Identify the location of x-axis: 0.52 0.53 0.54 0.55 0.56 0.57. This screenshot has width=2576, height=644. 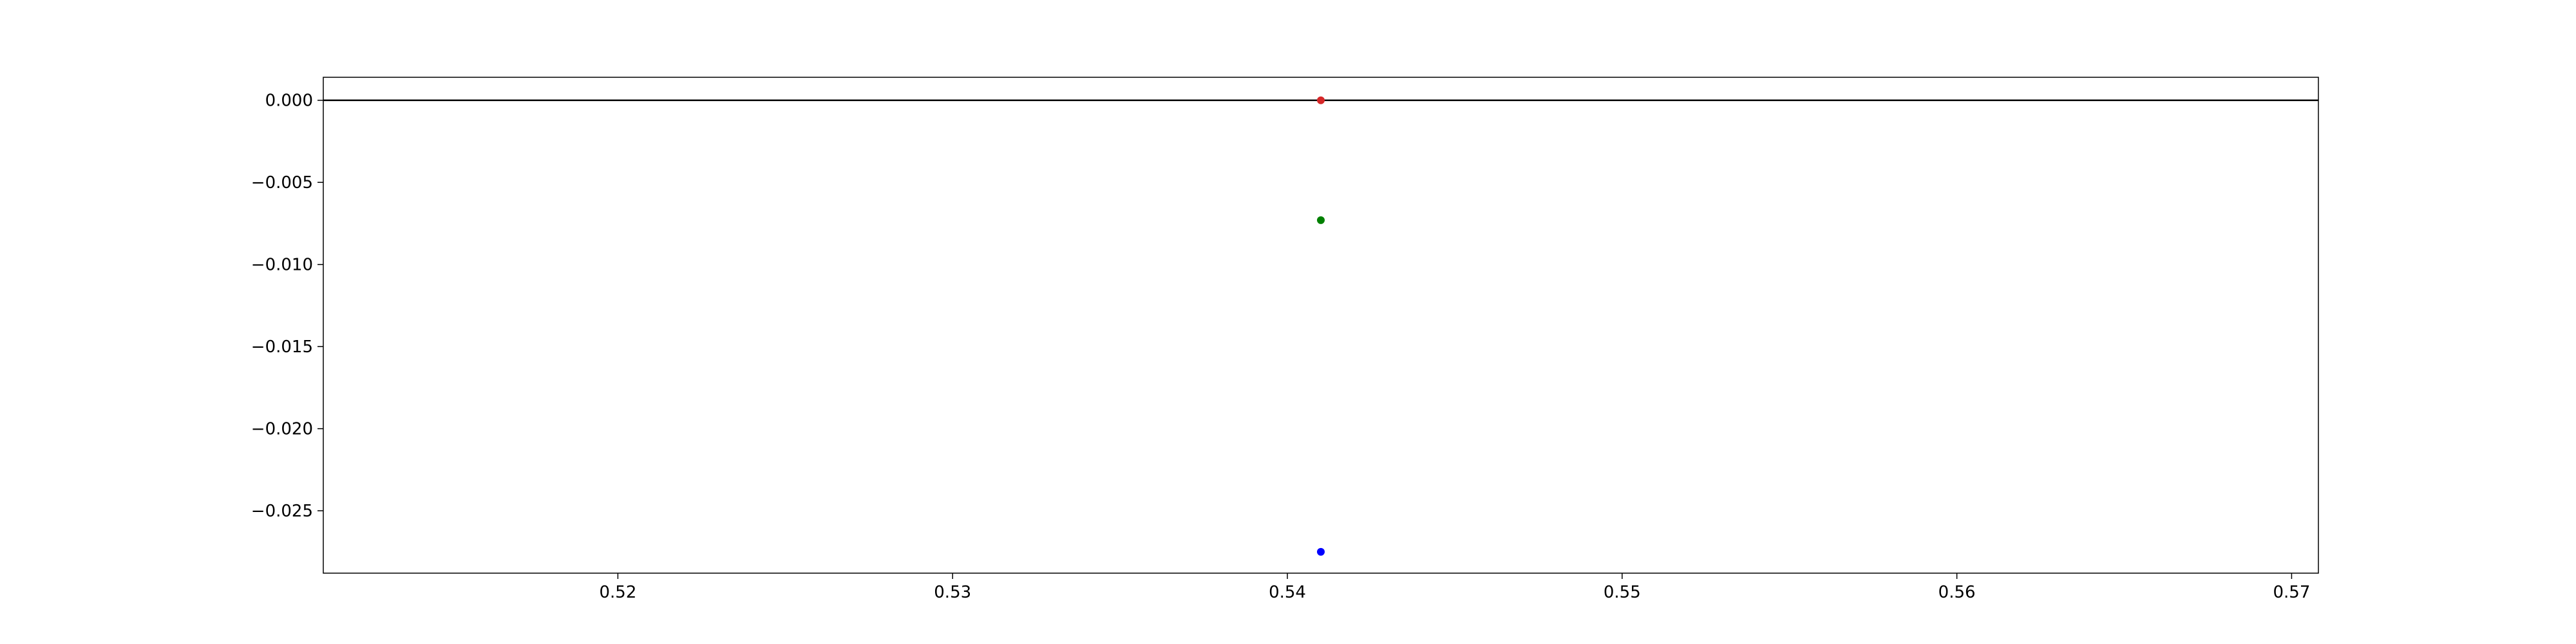
(1454, 587).